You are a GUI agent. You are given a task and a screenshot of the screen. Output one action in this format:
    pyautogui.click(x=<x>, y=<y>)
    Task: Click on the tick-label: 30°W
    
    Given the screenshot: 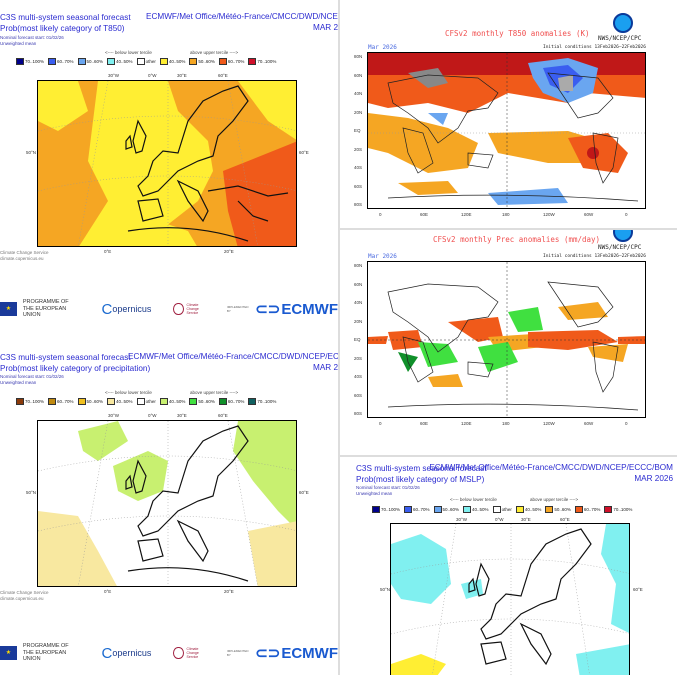 What is the action you would take?
    pyautogui.click(x=114, y=415)
    